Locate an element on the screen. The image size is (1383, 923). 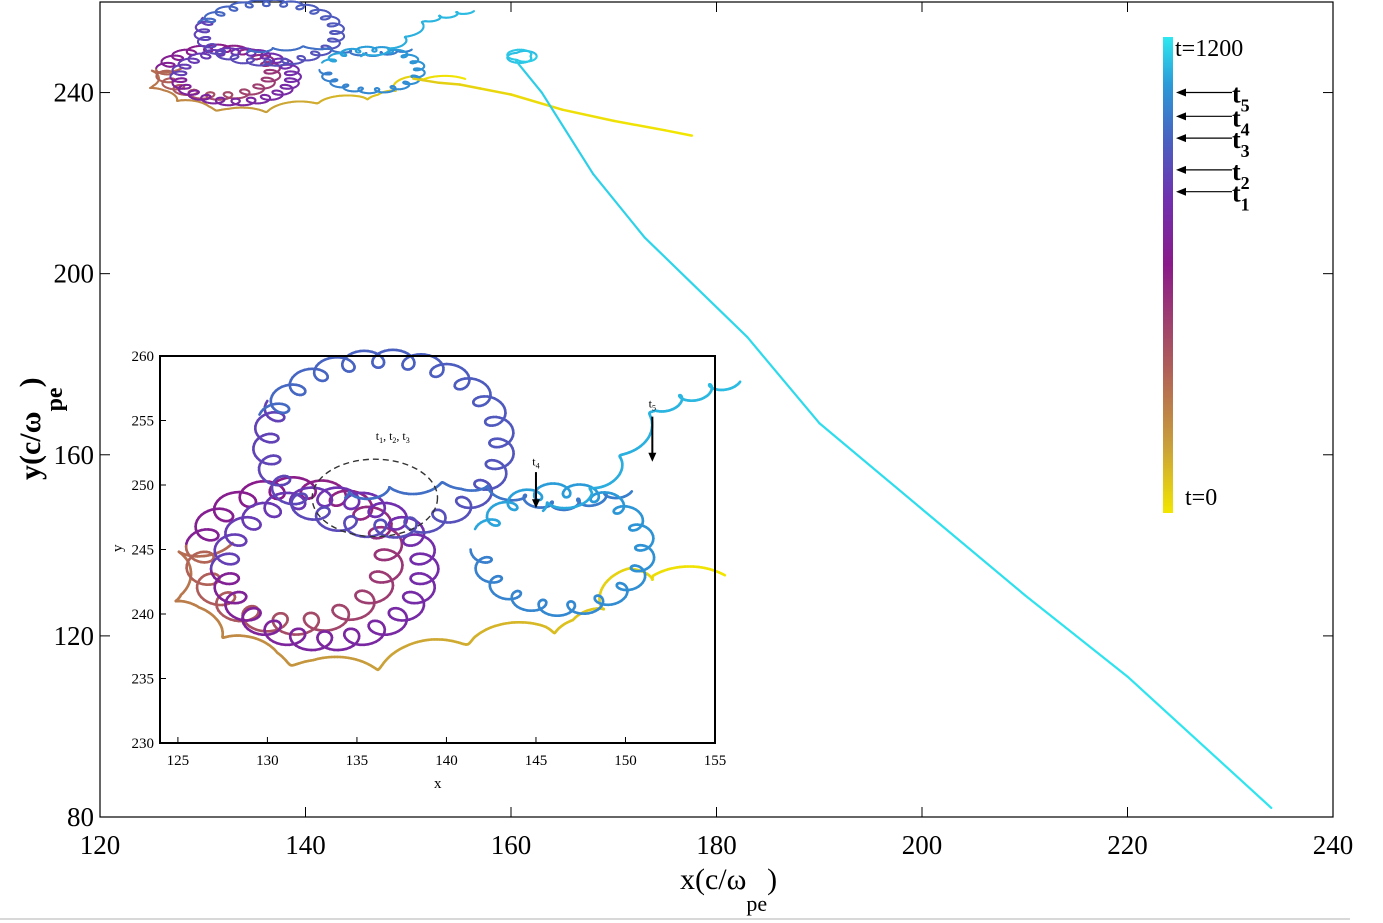
main-x-tick-label: 220 is located at coordinates (1127, 845).